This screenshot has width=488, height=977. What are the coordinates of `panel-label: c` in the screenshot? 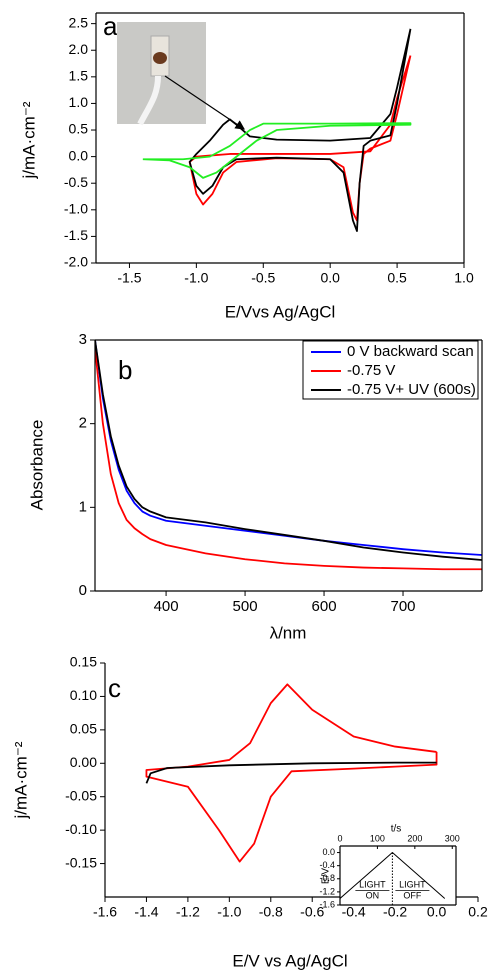 It's located at (114, 688).